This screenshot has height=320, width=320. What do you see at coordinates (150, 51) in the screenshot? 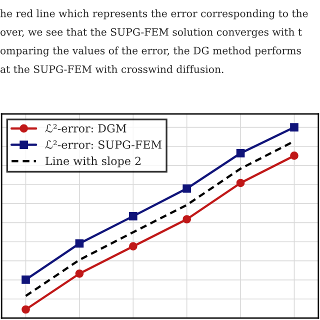
I see `text: omparing the values of the error, the DG method performs` at bounding box center [150, 51].